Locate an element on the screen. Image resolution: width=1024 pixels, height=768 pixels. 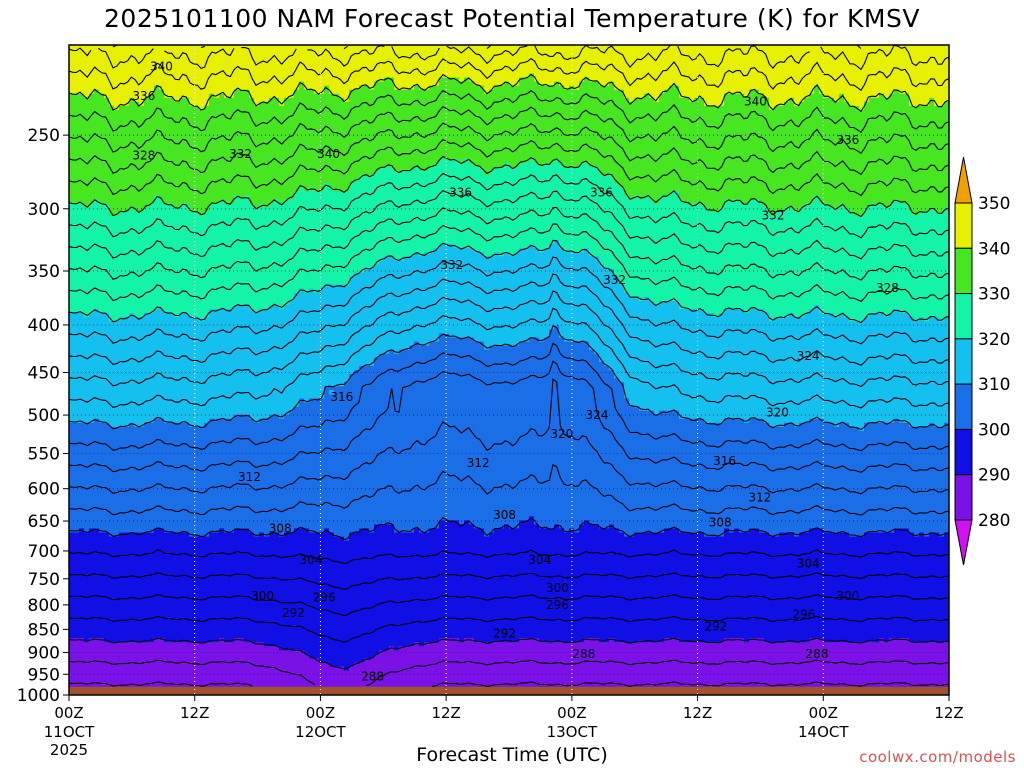
contour-label-1: 336 is located at coordinates (143, 96).